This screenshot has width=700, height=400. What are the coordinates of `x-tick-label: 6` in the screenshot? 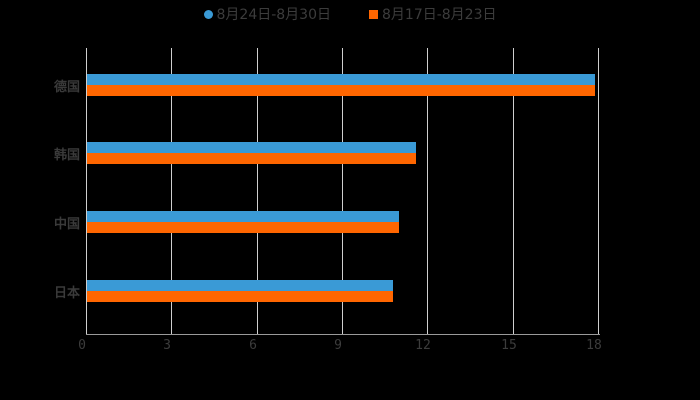 It's located at (253, 345).